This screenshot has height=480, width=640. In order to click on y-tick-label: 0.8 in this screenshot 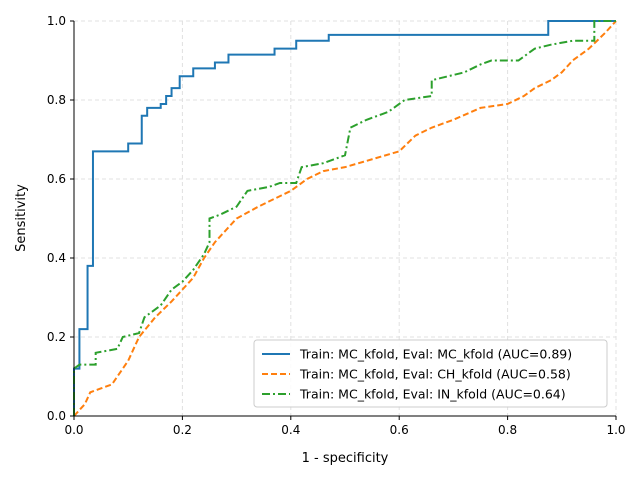, I will do `click(56, 100)`.